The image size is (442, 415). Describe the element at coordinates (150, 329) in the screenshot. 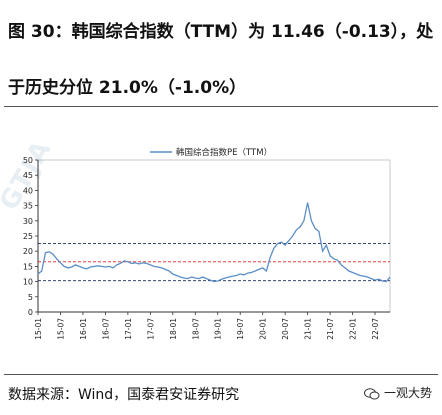

I see `x-tick-label: 17-07` at that location.